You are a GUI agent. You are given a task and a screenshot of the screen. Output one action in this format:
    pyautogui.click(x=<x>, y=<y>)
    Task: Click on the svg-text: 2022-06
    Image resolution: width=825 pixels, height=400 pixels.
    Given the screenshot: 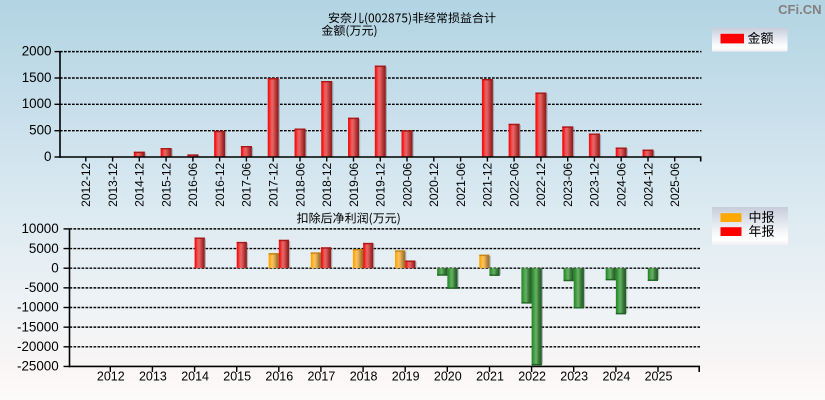 What is the action you would take?
    pyautogui.click(x=514, y=184)
    